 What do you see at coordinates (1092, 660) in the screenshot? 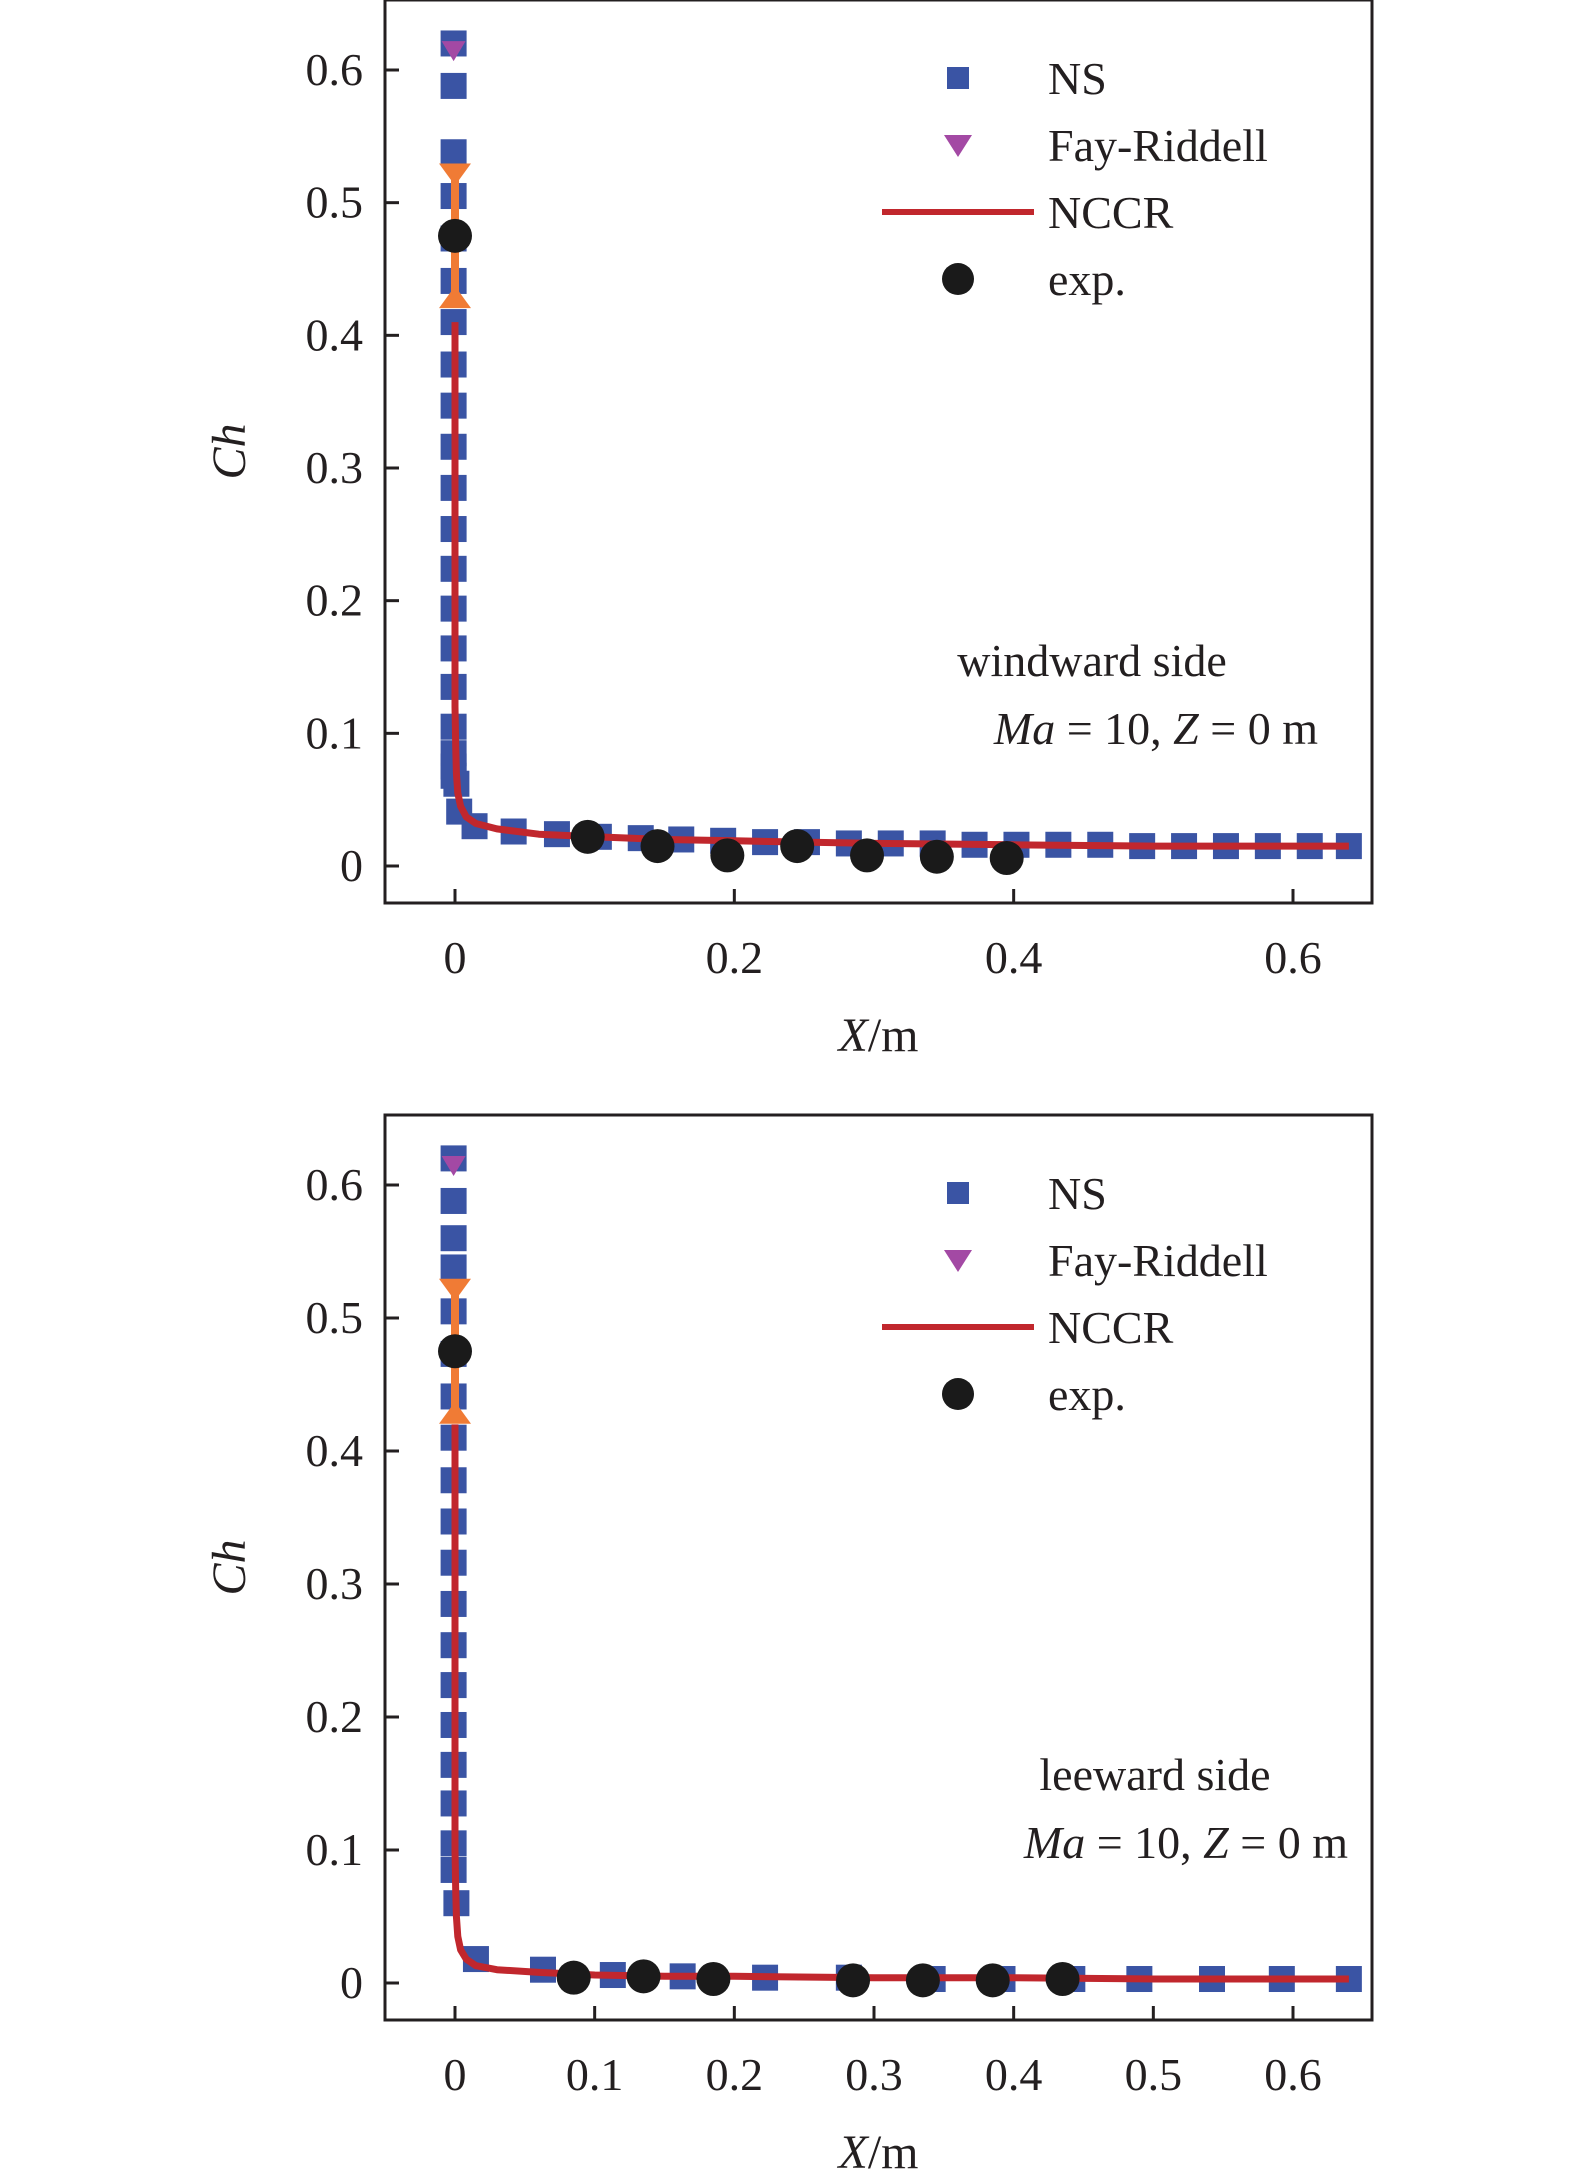
I see `annotation-side: windward side` at bounding box center [1092, 660].